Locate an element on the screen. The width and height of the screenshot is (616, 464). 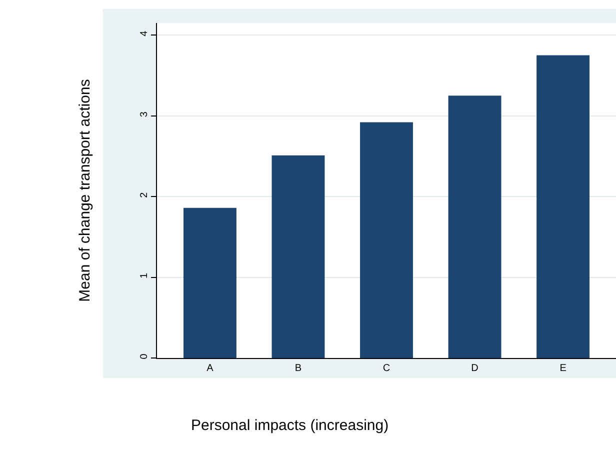
y-tick-label: 3 is located at coordinates (144, 114).